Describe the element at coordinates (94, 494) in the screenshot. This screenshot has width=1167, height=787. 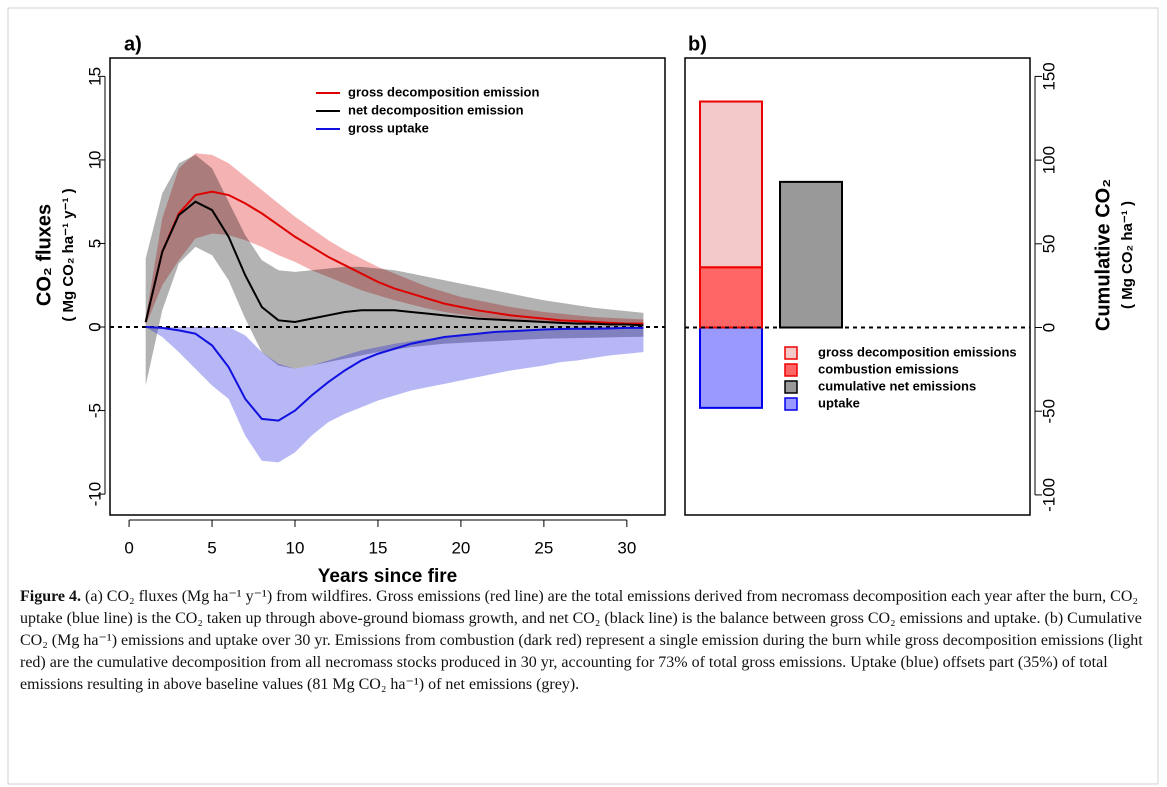
I see `y-tick-label: -10` at that location.